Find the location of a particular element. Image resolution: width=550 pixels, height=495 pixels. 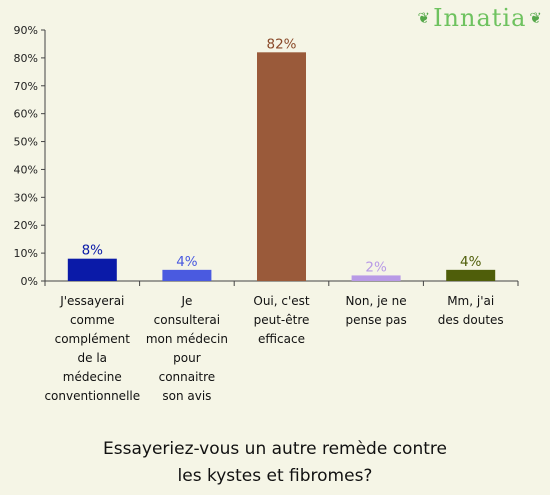

y-tick-label: 80% is located at coordinates (26, 58).